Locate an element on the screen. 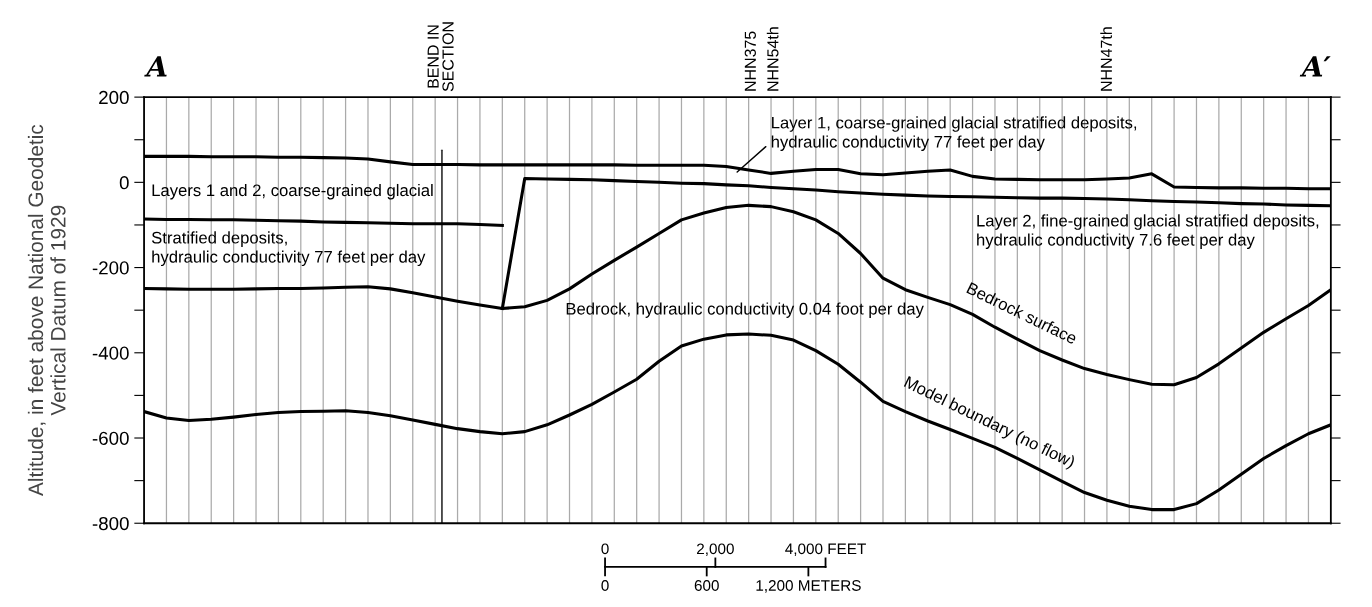 This screenshot has height=607, width=1372. text: A′ is located at coordinates (1315, 66).